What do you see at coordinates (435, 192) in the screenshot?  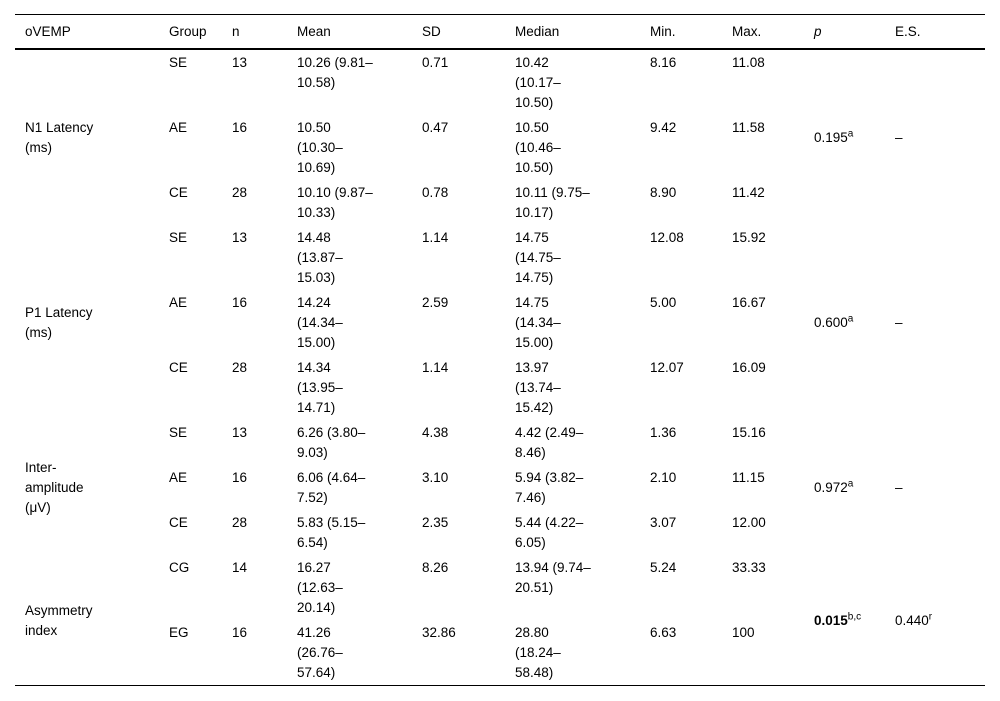 I see `cell-sd: 0.78` at bounding box center [435, 192].